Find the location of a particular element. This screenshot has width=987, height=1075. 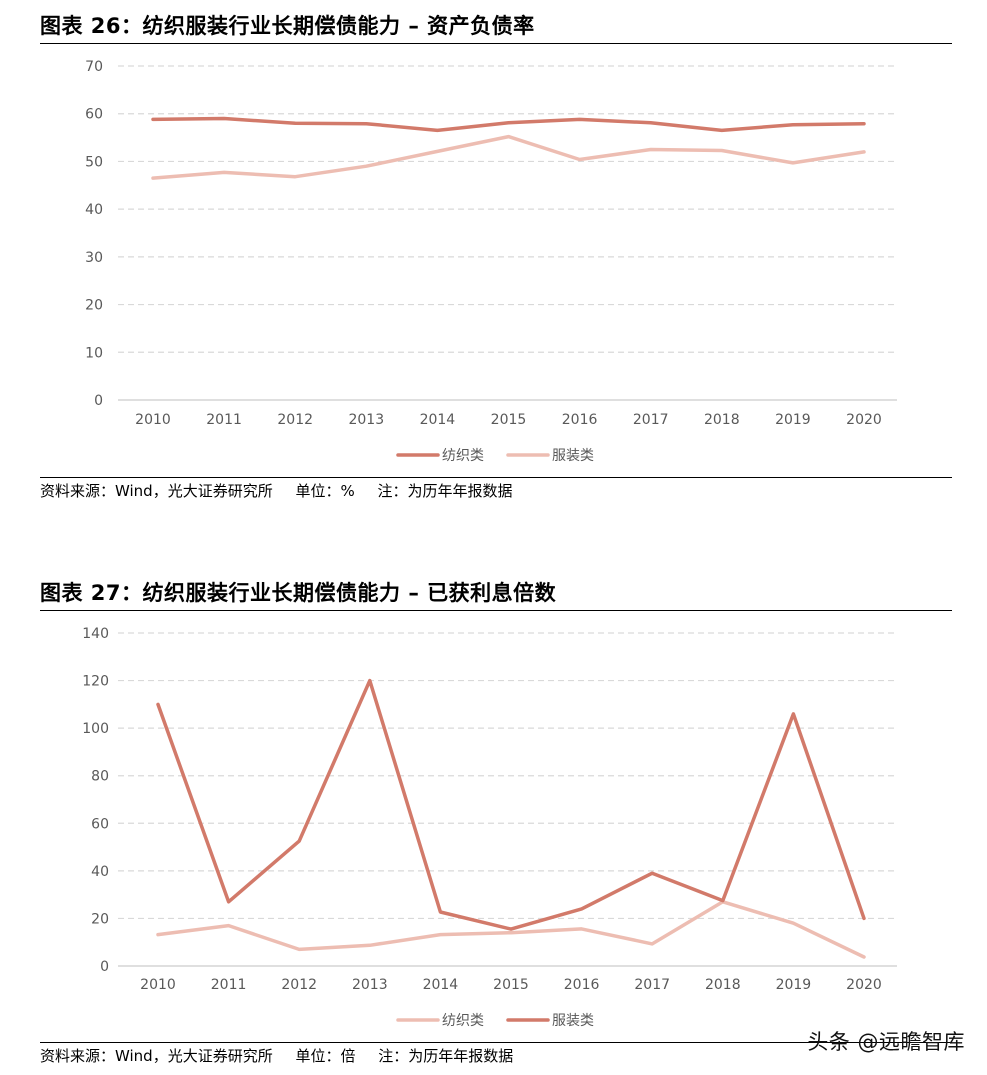

y-tick-label: 100 is located at coordinates (95, 729).